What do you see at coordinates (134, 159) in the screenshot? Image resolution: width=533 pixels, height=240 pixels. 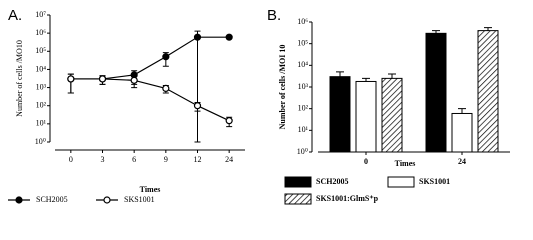 I see `x-tick-label: 6` at bounding box center [134, 159].